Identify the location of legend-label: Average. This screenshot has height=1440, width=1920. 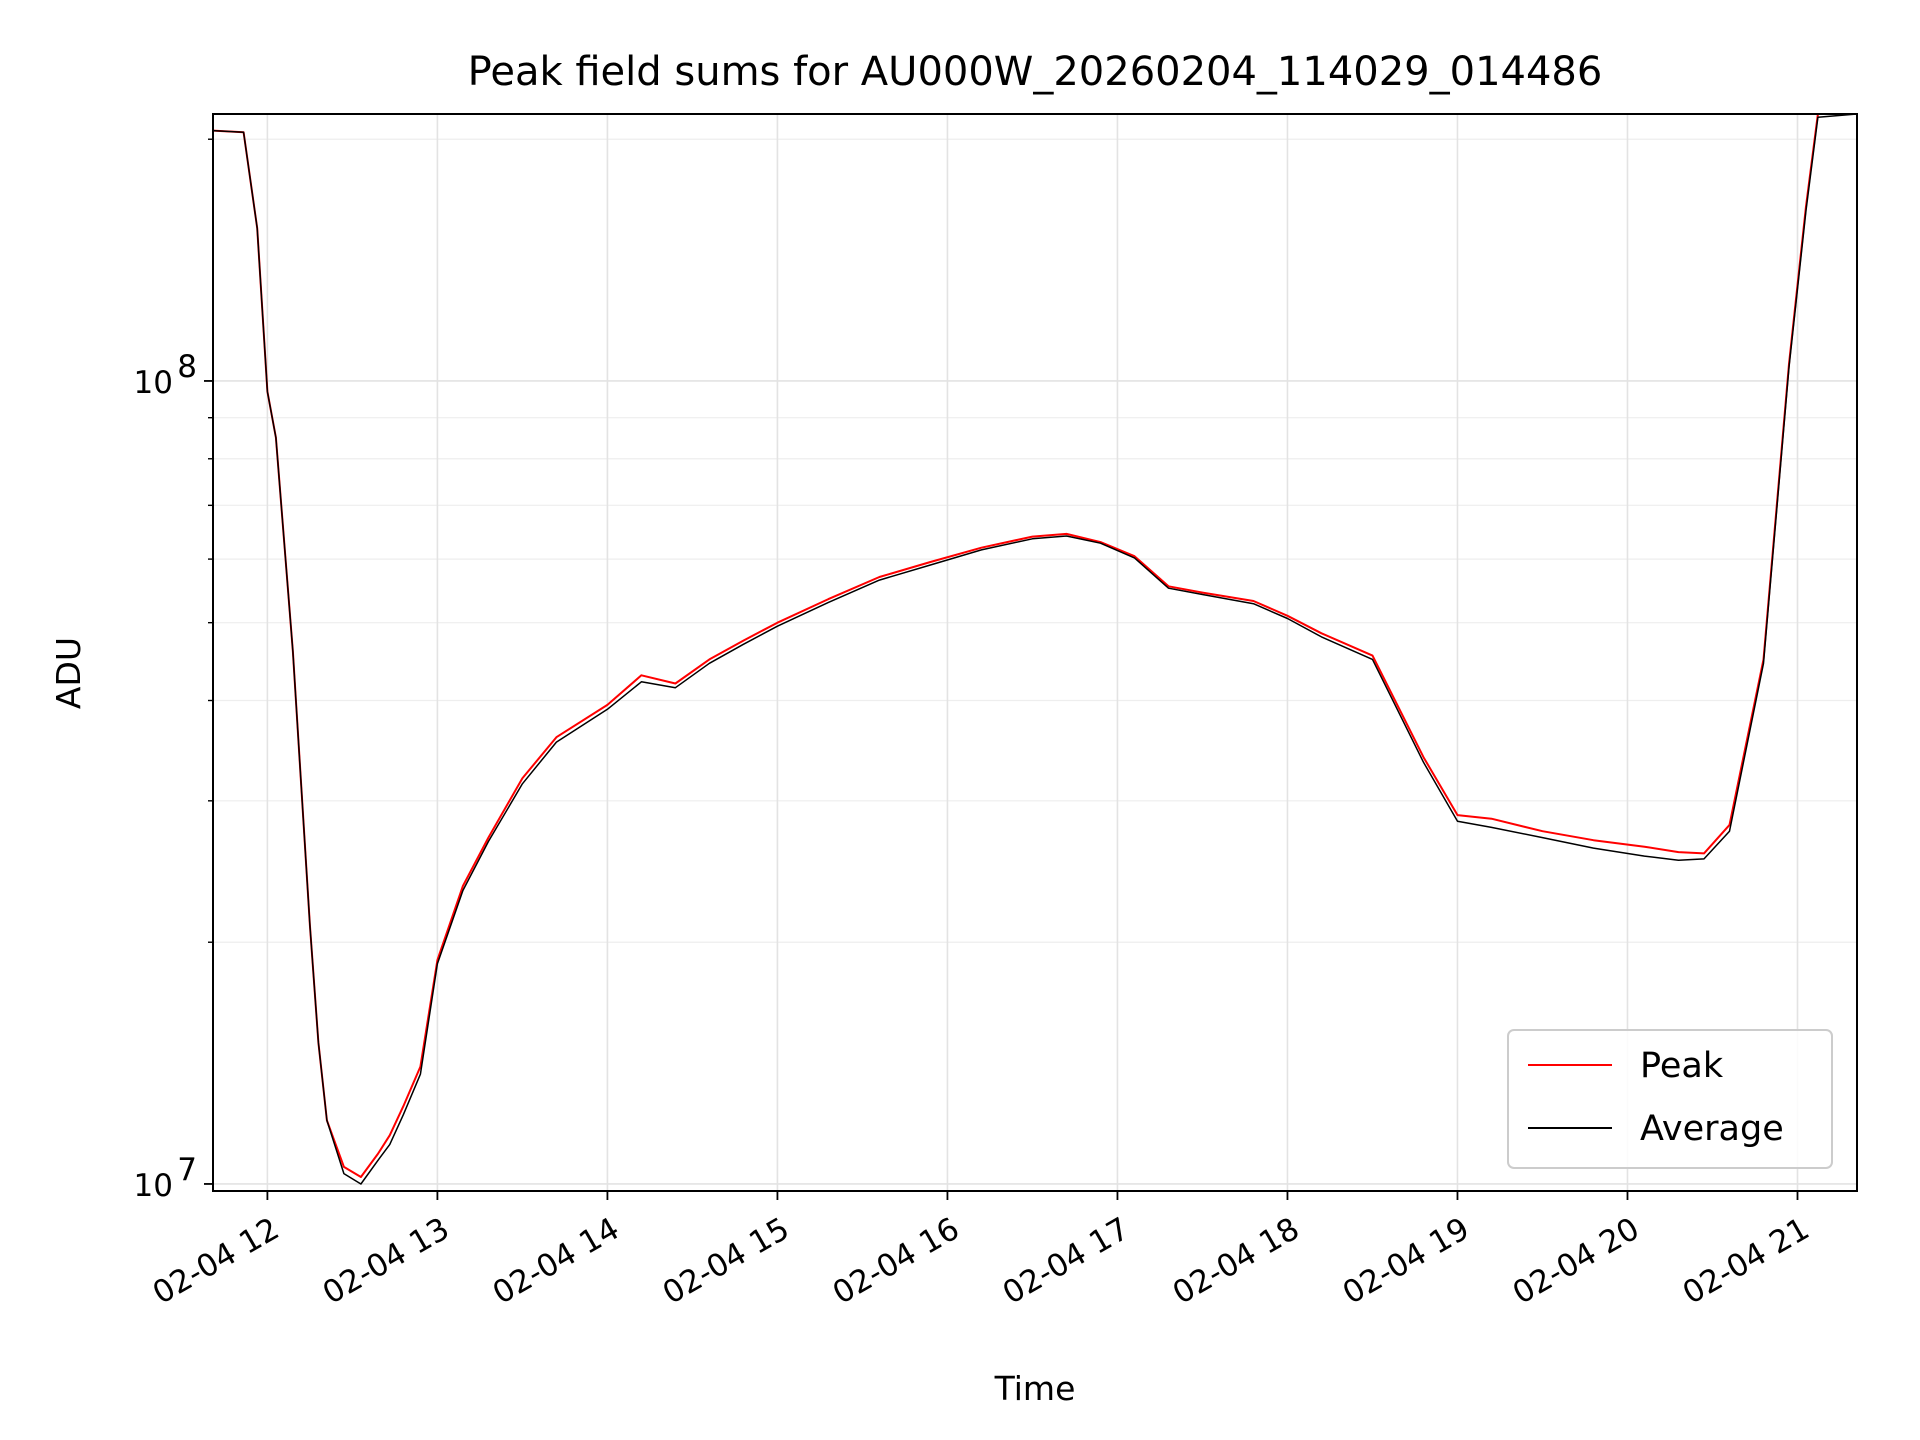
(1712, 1129).